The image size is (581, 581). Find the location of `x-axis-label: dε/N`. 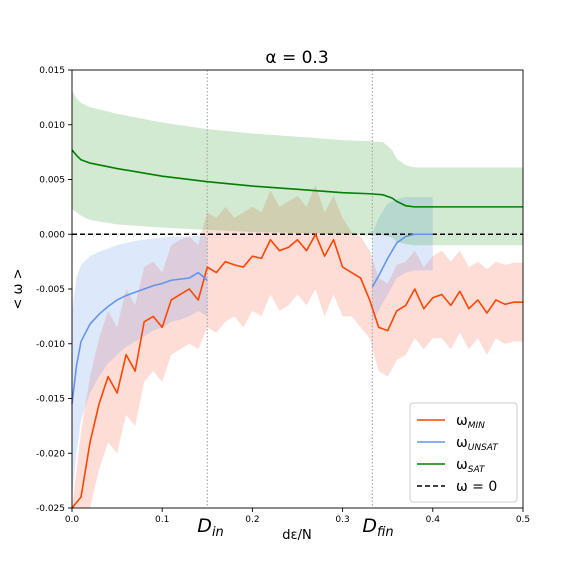

x-axis-label: dε/N is located at coordinates (296, 535).